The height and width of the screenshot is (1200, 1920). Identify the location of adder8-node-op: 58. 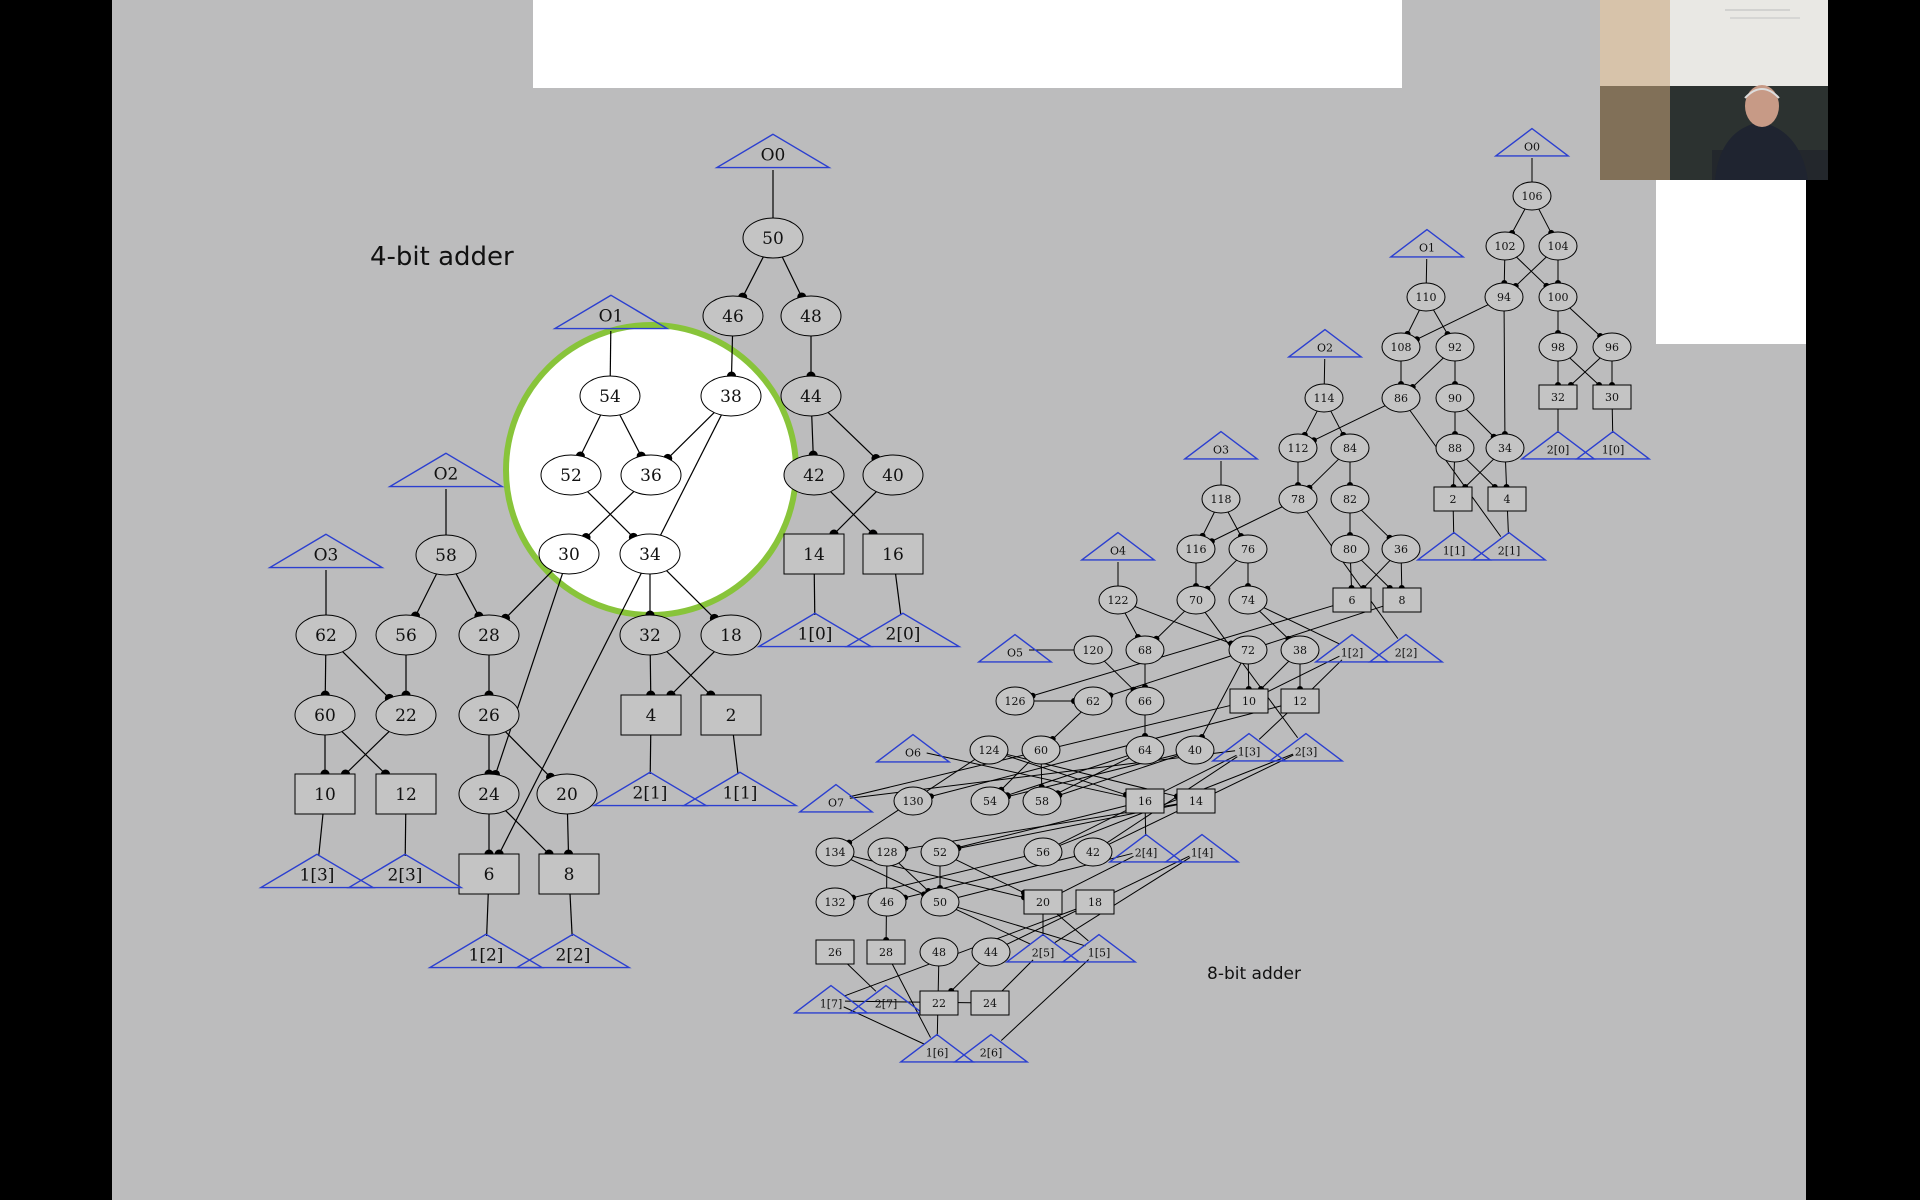
(1042, 801).